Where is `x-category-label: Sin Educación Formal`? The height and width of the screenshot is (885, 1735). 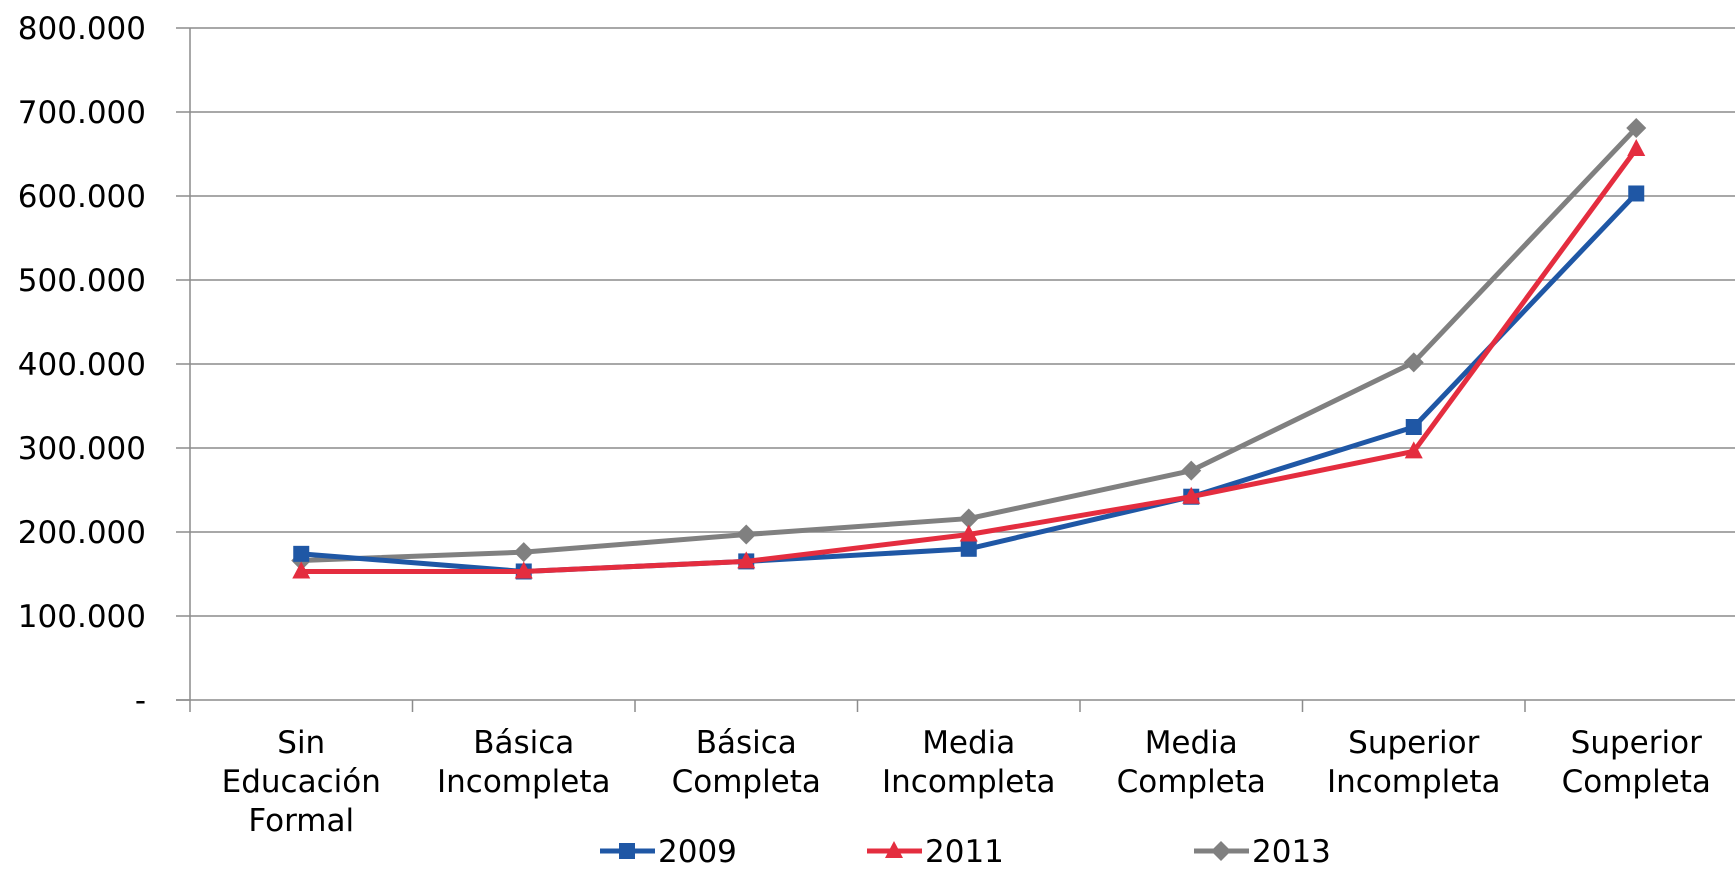 x-category-label: Sin Educación Formal is located at coordinates (301, 782).